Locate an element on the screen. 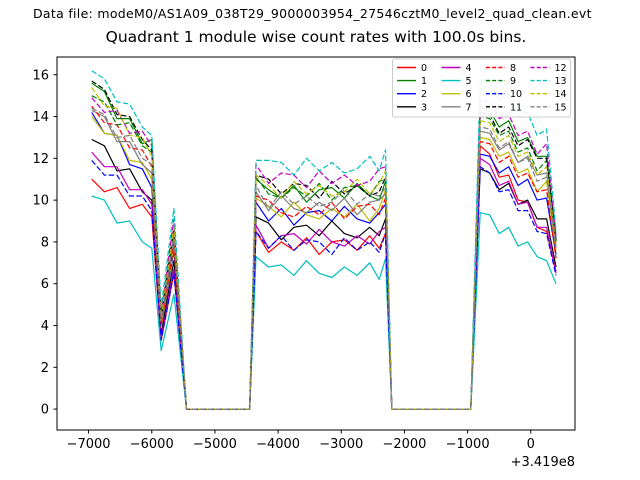 The height and width of the screenshot is (480, 640). axis-offset-label: +3.419e8 is located at coordinates (543, 462).